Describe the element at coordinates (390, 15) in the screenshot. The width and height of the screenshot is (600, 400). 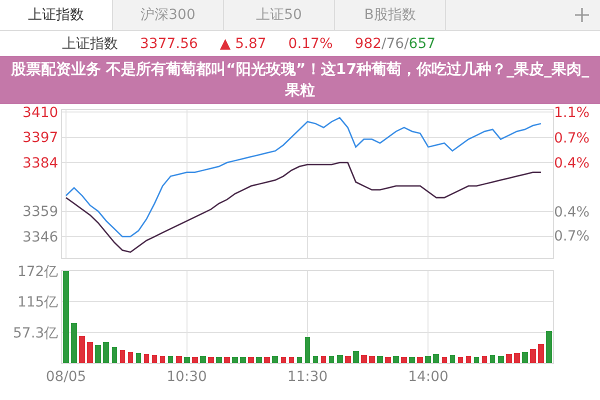
I see `text: B股指数` at that location.